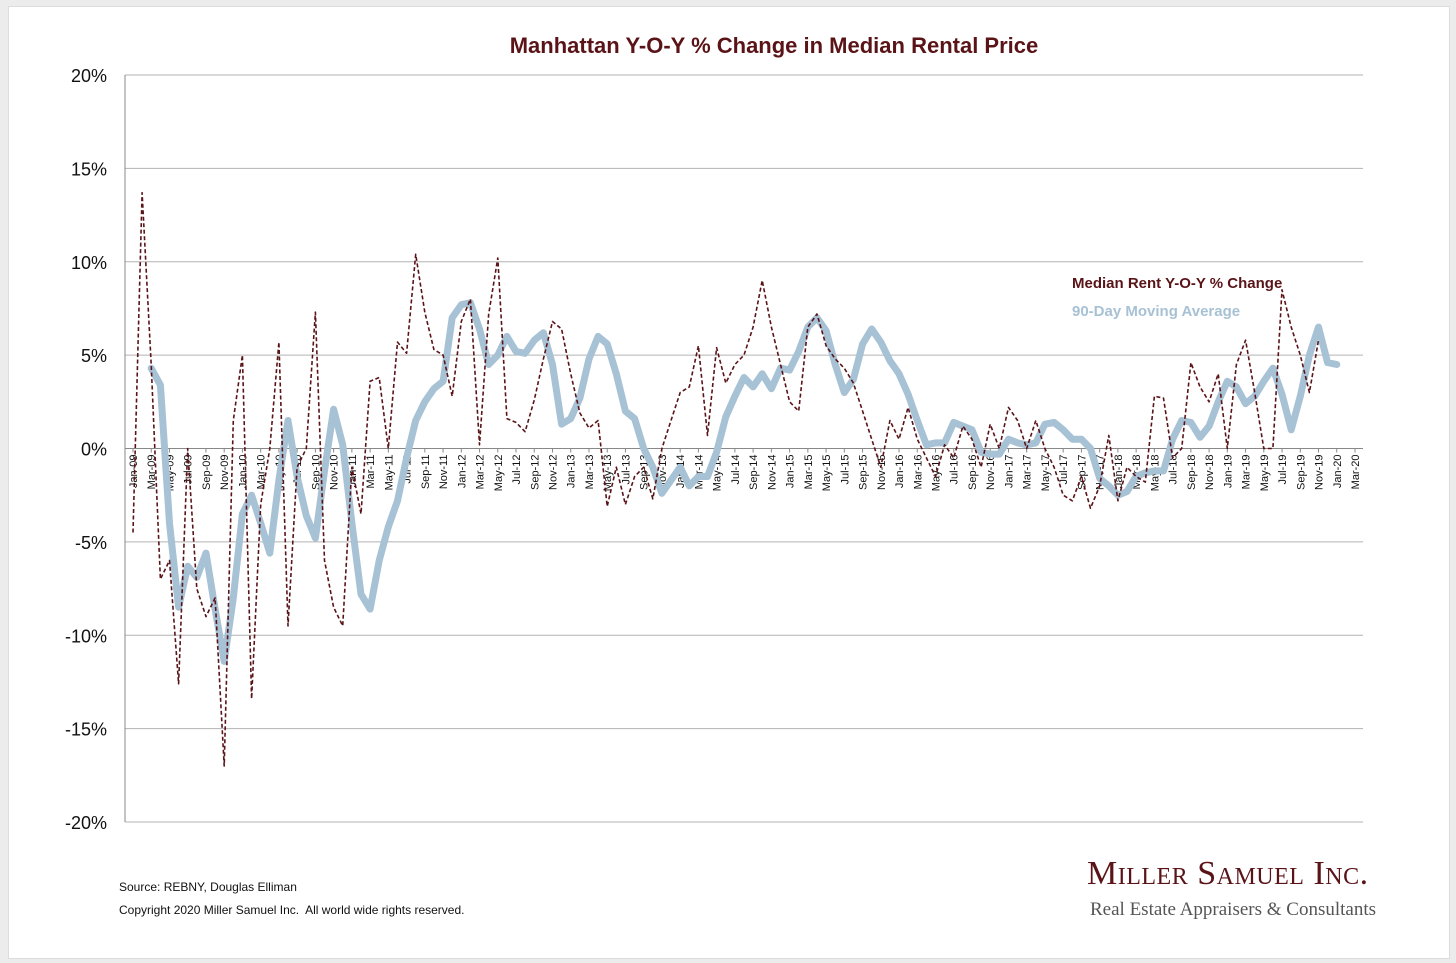 This screenshot has height=963, width=1456. I want to click on x-tick-label: Nov-11, so click(444, 472).